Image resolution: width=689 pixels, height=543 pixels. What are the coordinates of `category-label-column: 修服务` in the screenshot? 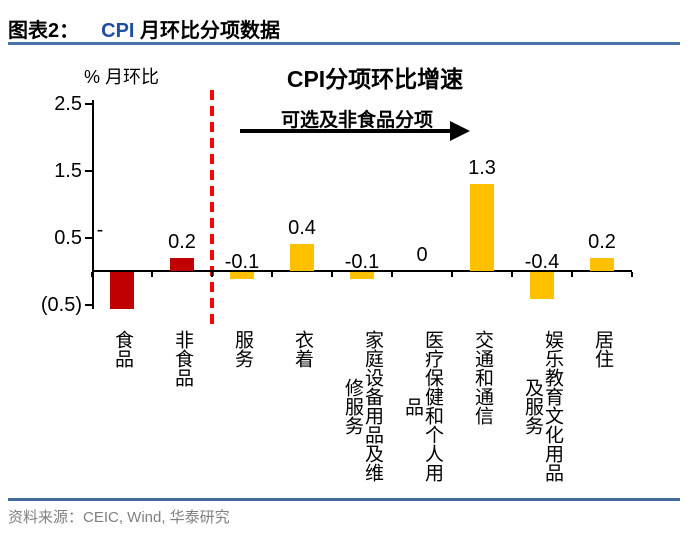 It's located at (352, 406).